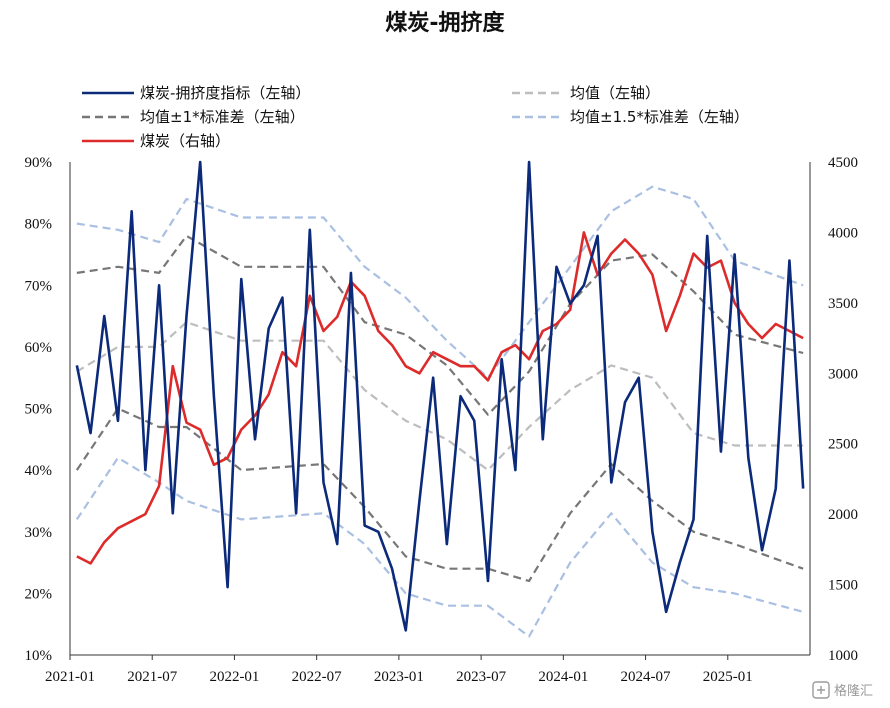  I want to click on y-right-tick-label: 1500, so click(843, 586).